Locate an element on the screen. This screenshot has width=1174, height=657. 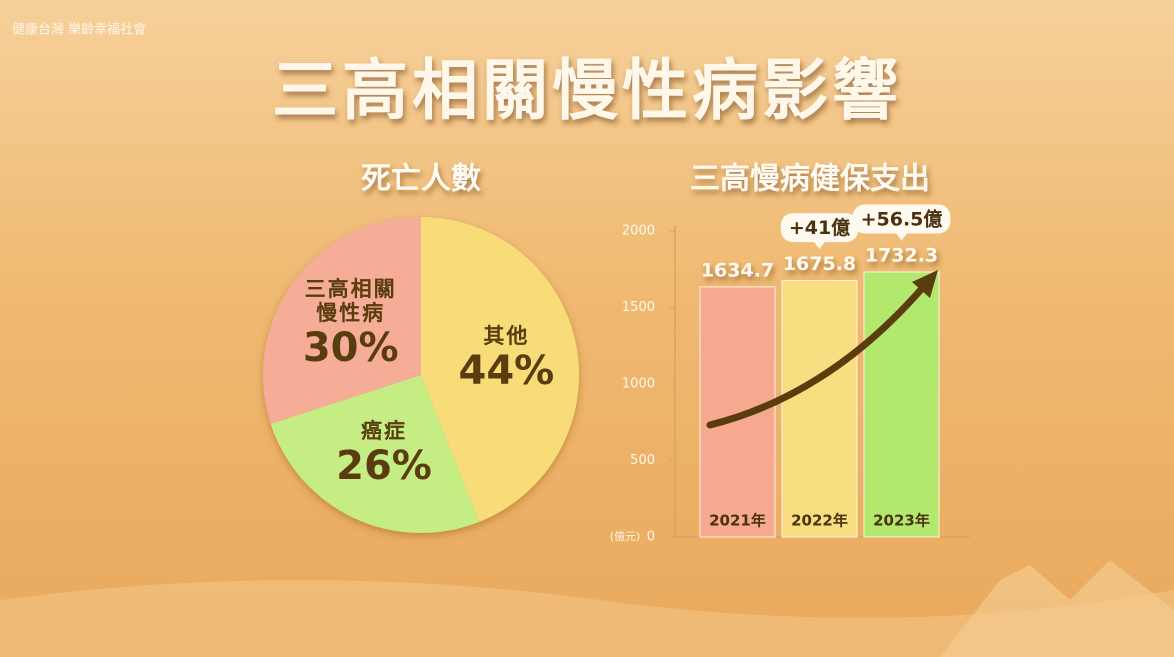
x-tick-label: 2022年 is located at coordinates (819, 521).